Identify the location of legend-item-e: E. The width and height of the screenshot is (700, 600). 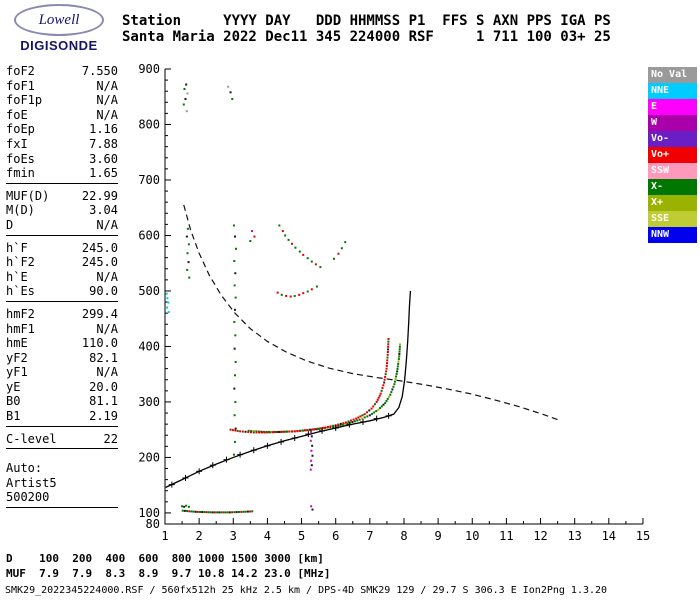
(672, 107).